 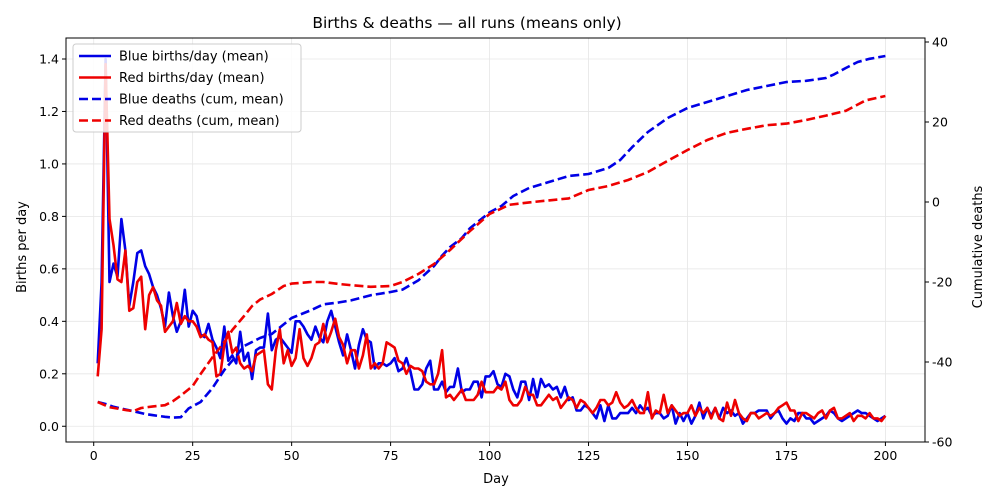 I want to click on legend-label-1: Red births/day (mean), so click(x=192, y=78).